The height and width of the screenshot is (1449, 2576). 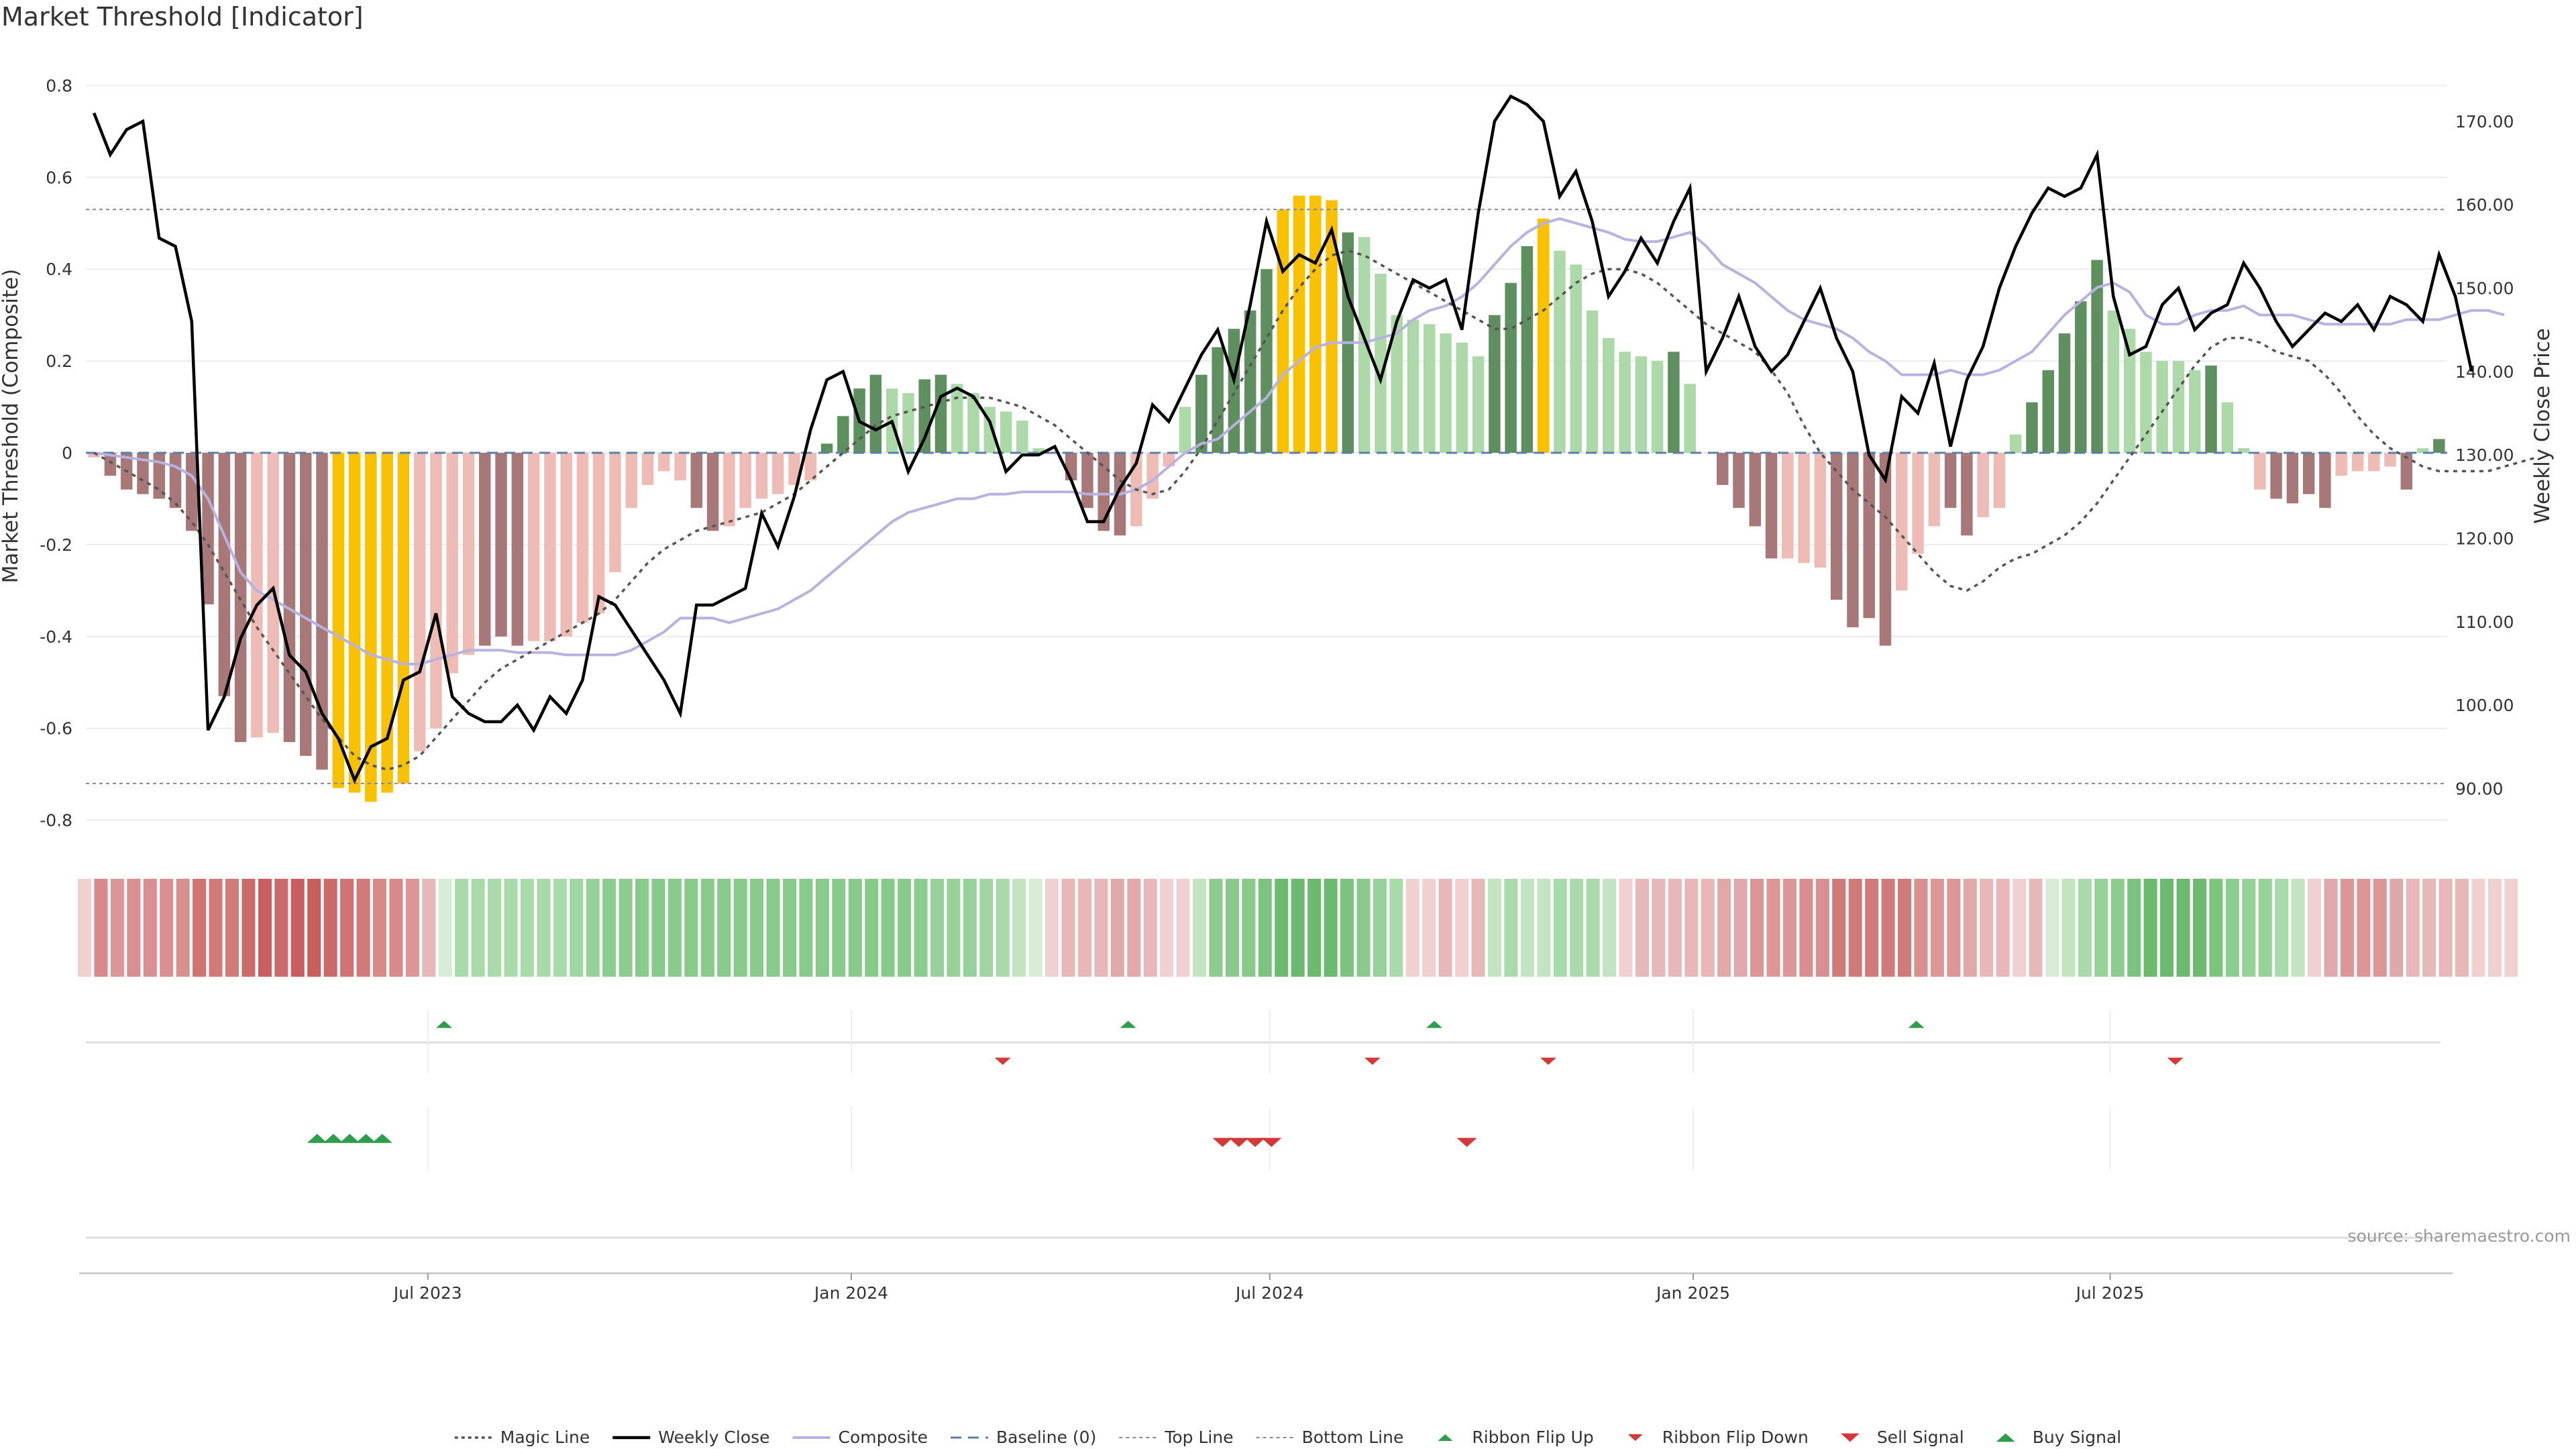 What do you see at coordinates (2484, 705) in the screenshot?
I see `y2-tick-label: 100.00` at bounding box center [2484, 705].